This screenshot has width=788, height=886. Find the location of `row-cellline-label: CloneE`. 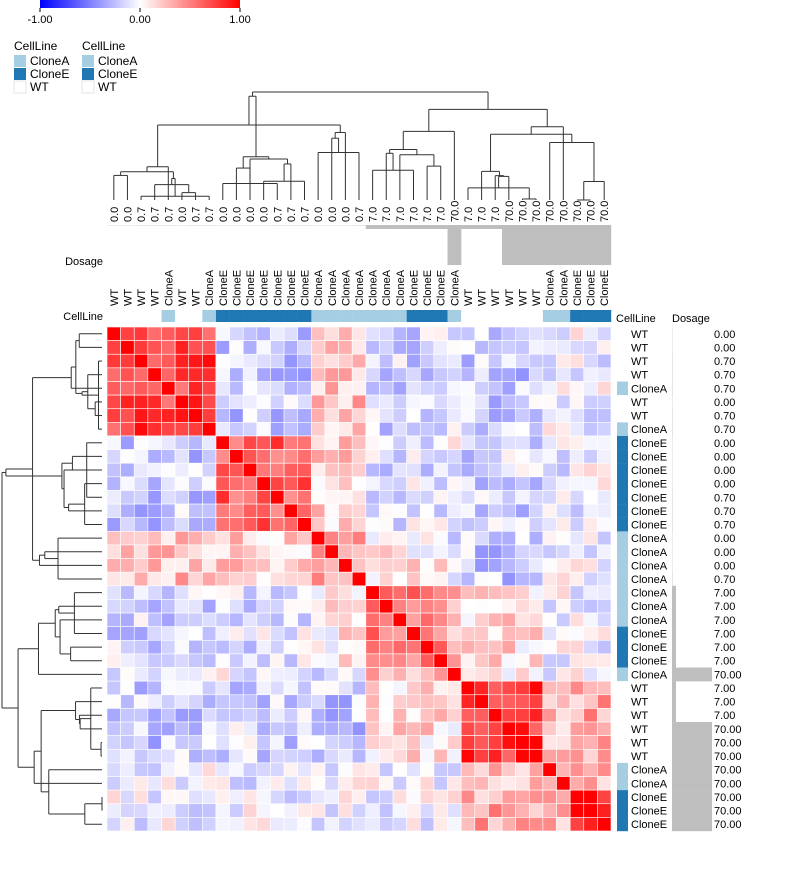

row-cellline-label: CloneE is located at coordinates (649, 662).